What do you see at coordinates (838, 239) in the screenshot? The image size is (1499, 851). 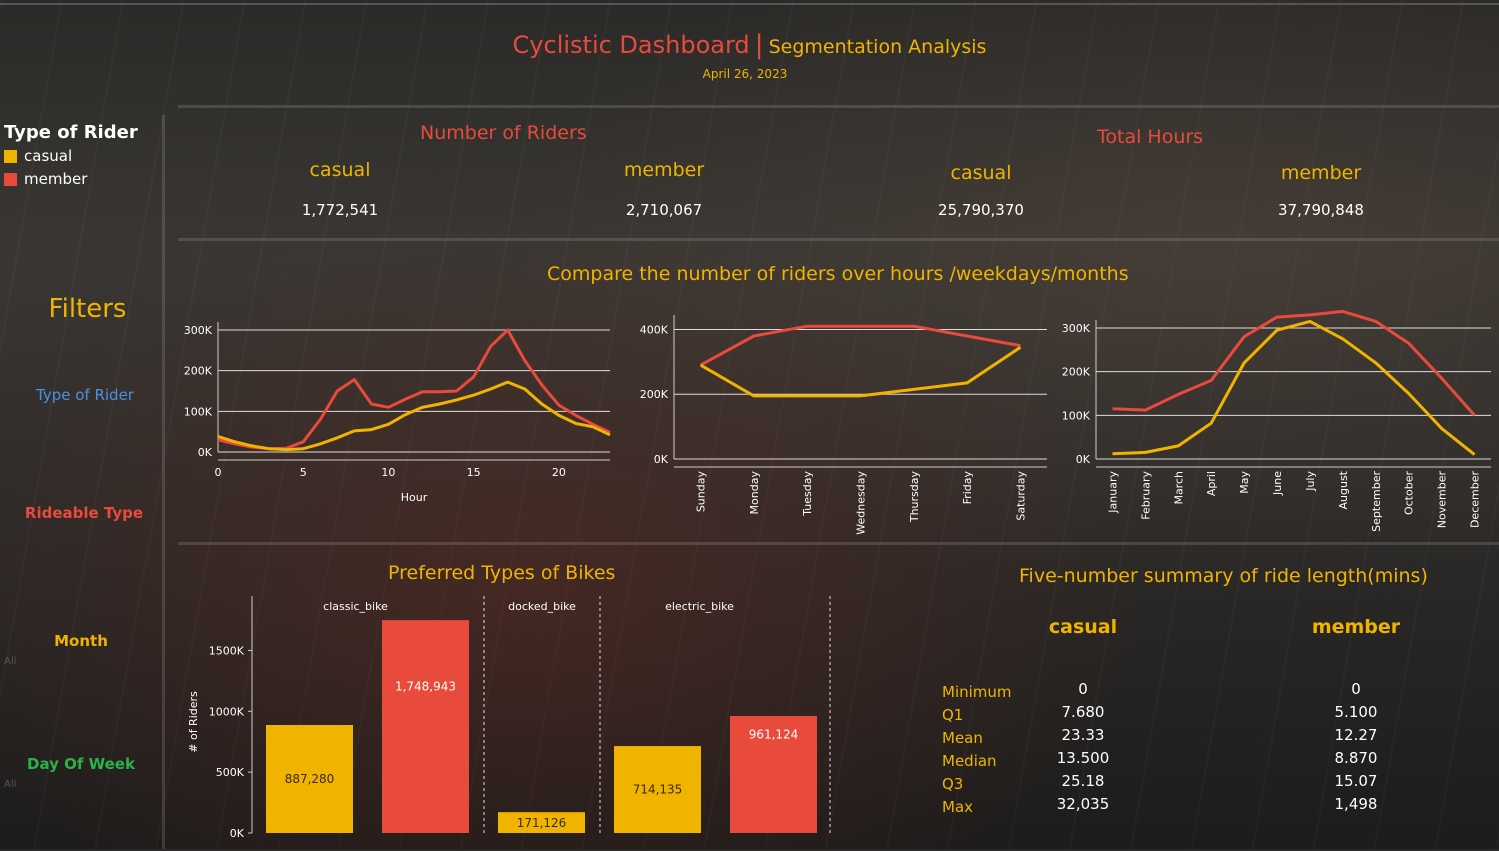 I see `divider-middle` at bounding box center [838, 239].